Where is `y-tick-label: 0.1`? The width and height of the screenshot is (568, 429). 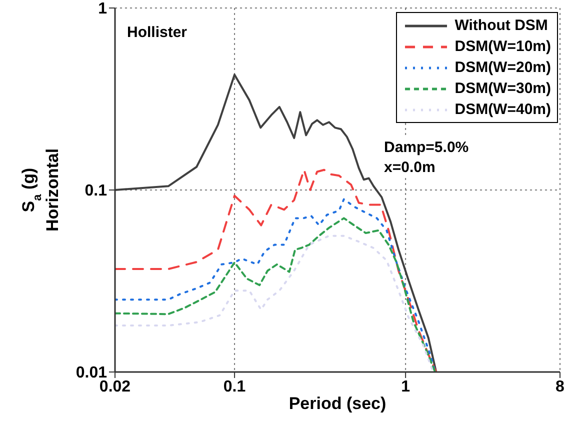
y-tick-label: 0.1 is located at coordinates (96, 191).